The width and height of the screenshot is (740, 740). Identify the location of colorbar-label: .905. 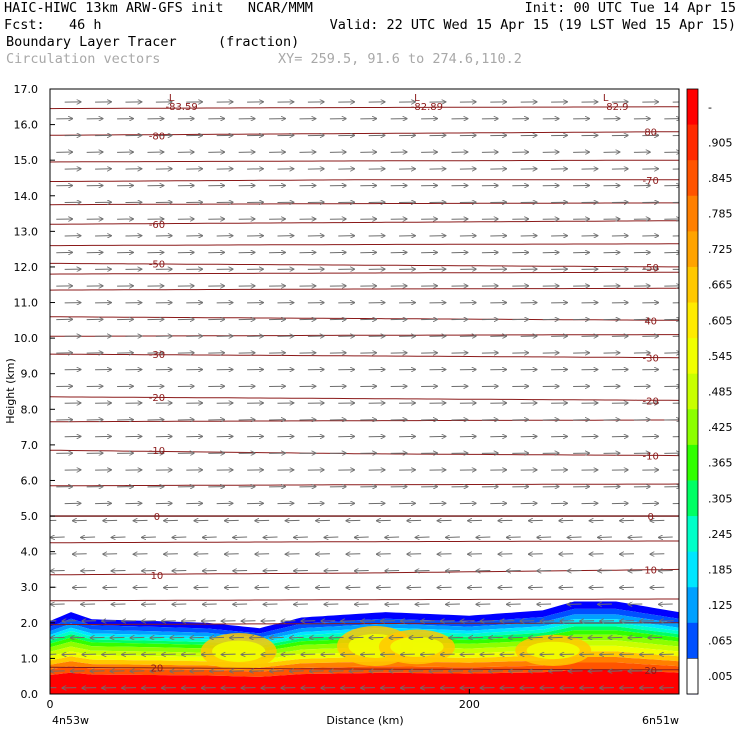
(720, 142).